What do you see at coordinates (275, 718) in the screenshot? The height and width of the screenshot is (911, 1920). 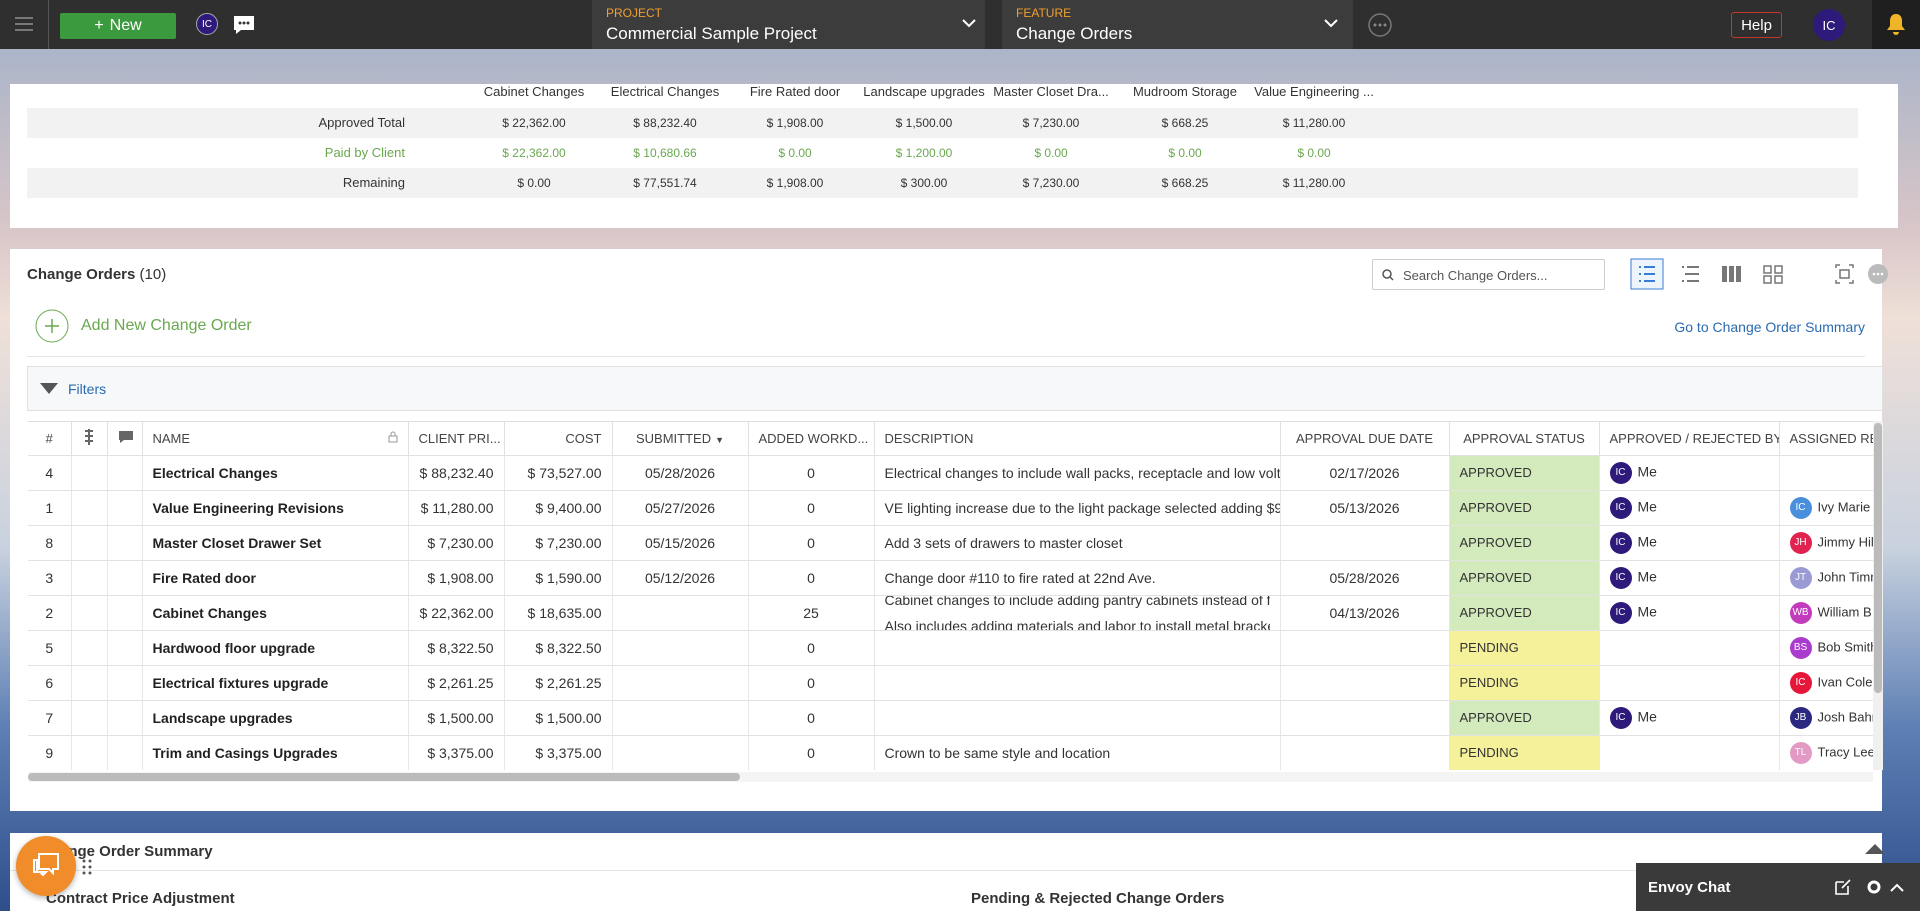 I see `name-cell: Landscape upgrades` at bounding box center [275, 718].